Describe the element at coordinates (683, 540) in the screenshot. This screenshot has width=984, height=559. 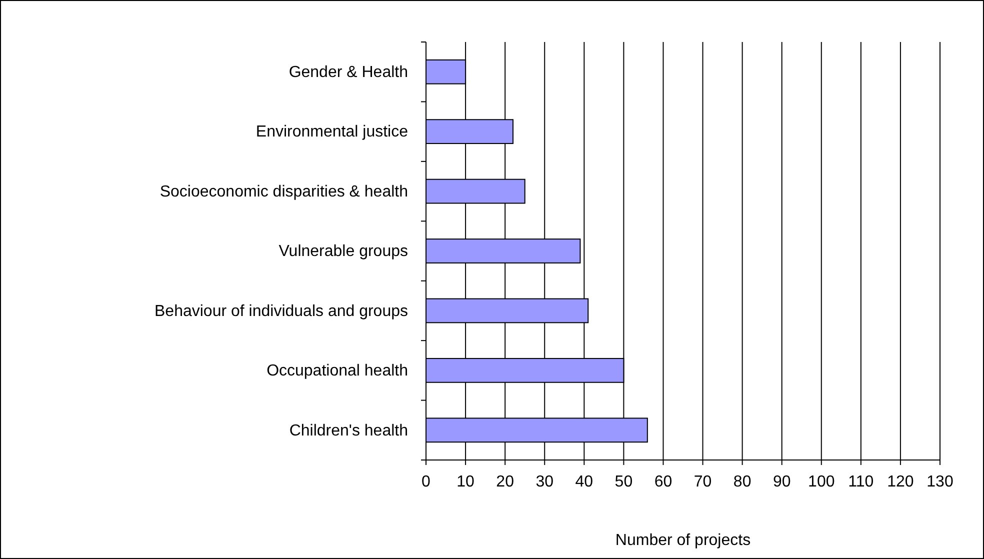
I see `x-axis-title: Number of projects` at that location.